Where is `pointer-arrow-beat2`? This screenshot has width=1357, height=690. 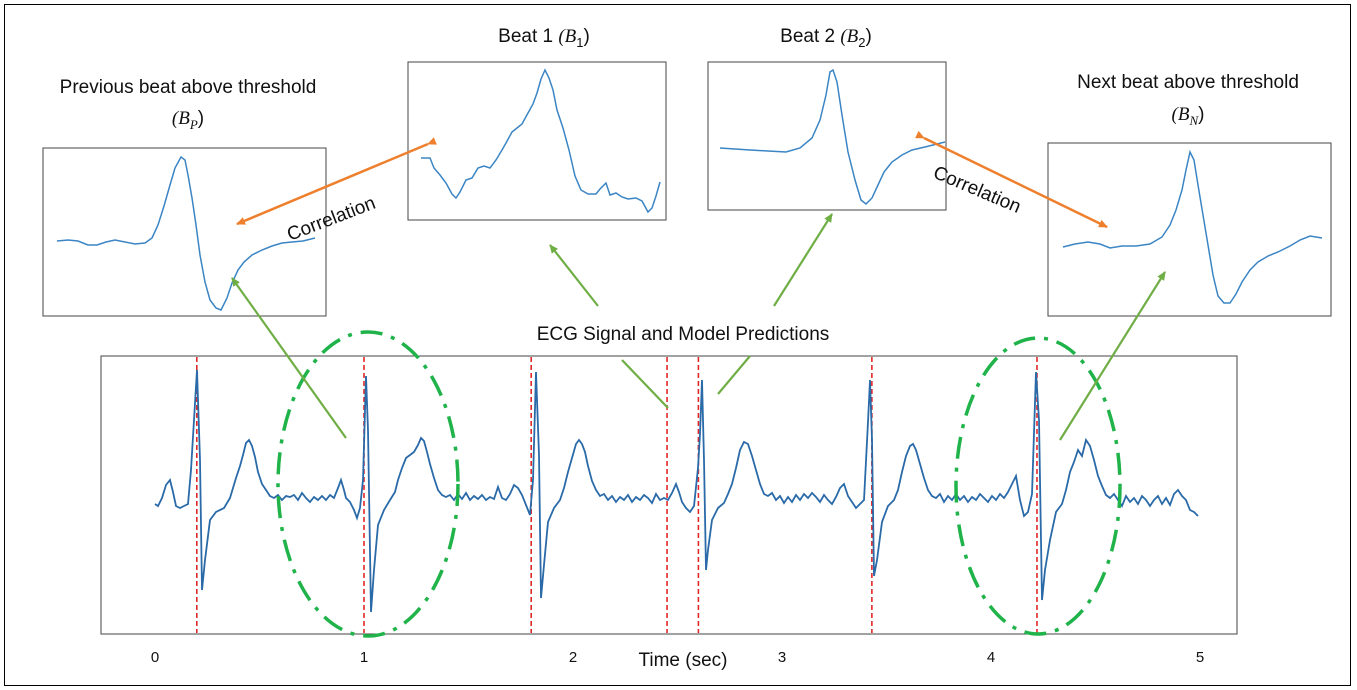 pointer-arrow-beat2 is located at coordinates (803, 260).